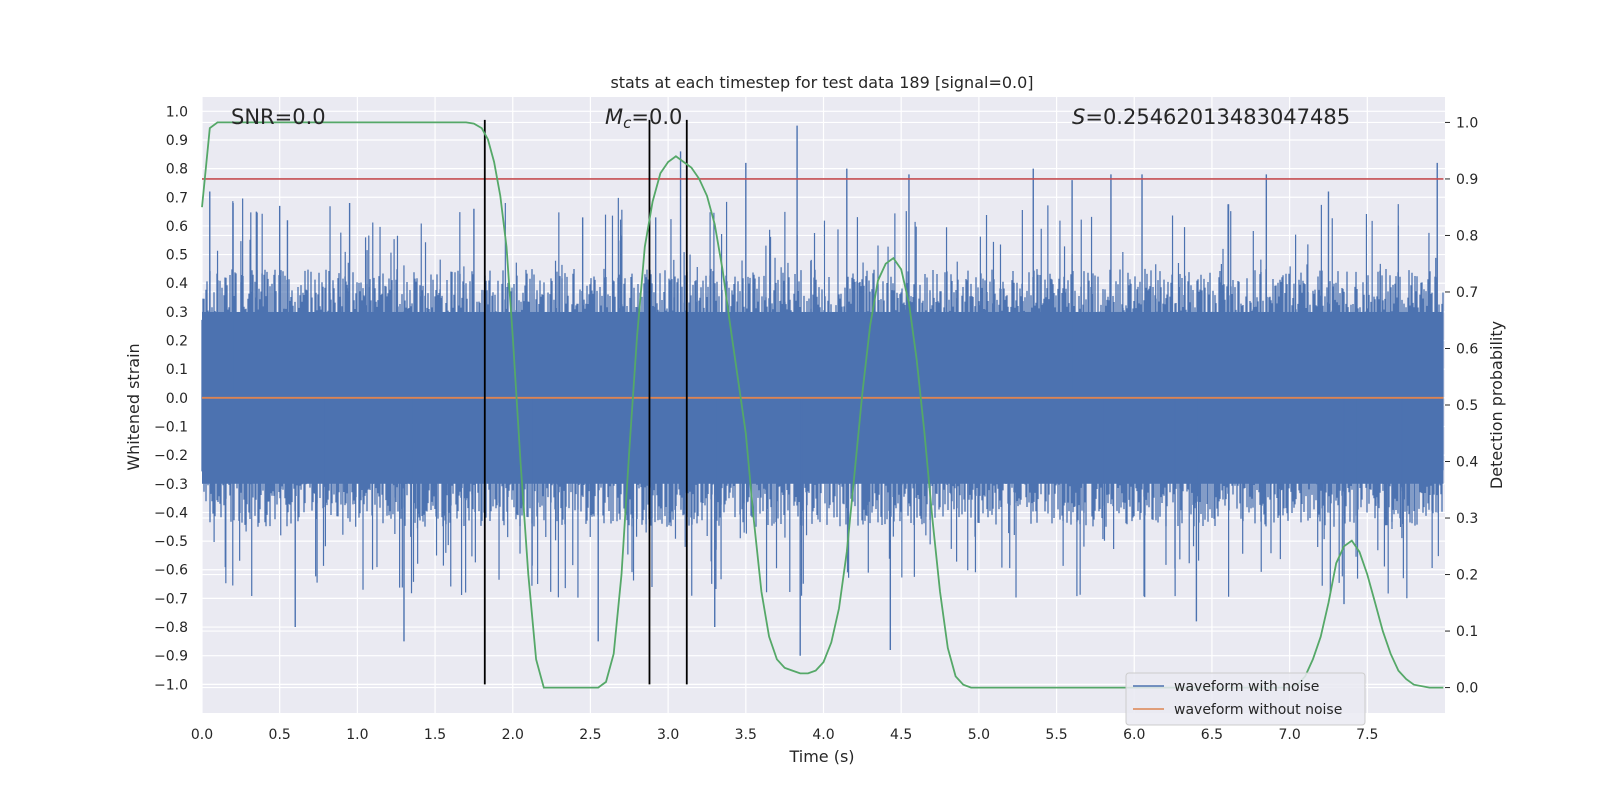 The width and height of the screenshot is (1600, 800). Describe the element at coordinates (177, 141) in the screenshot. I see `y-tick-label: 0.9` at that location.